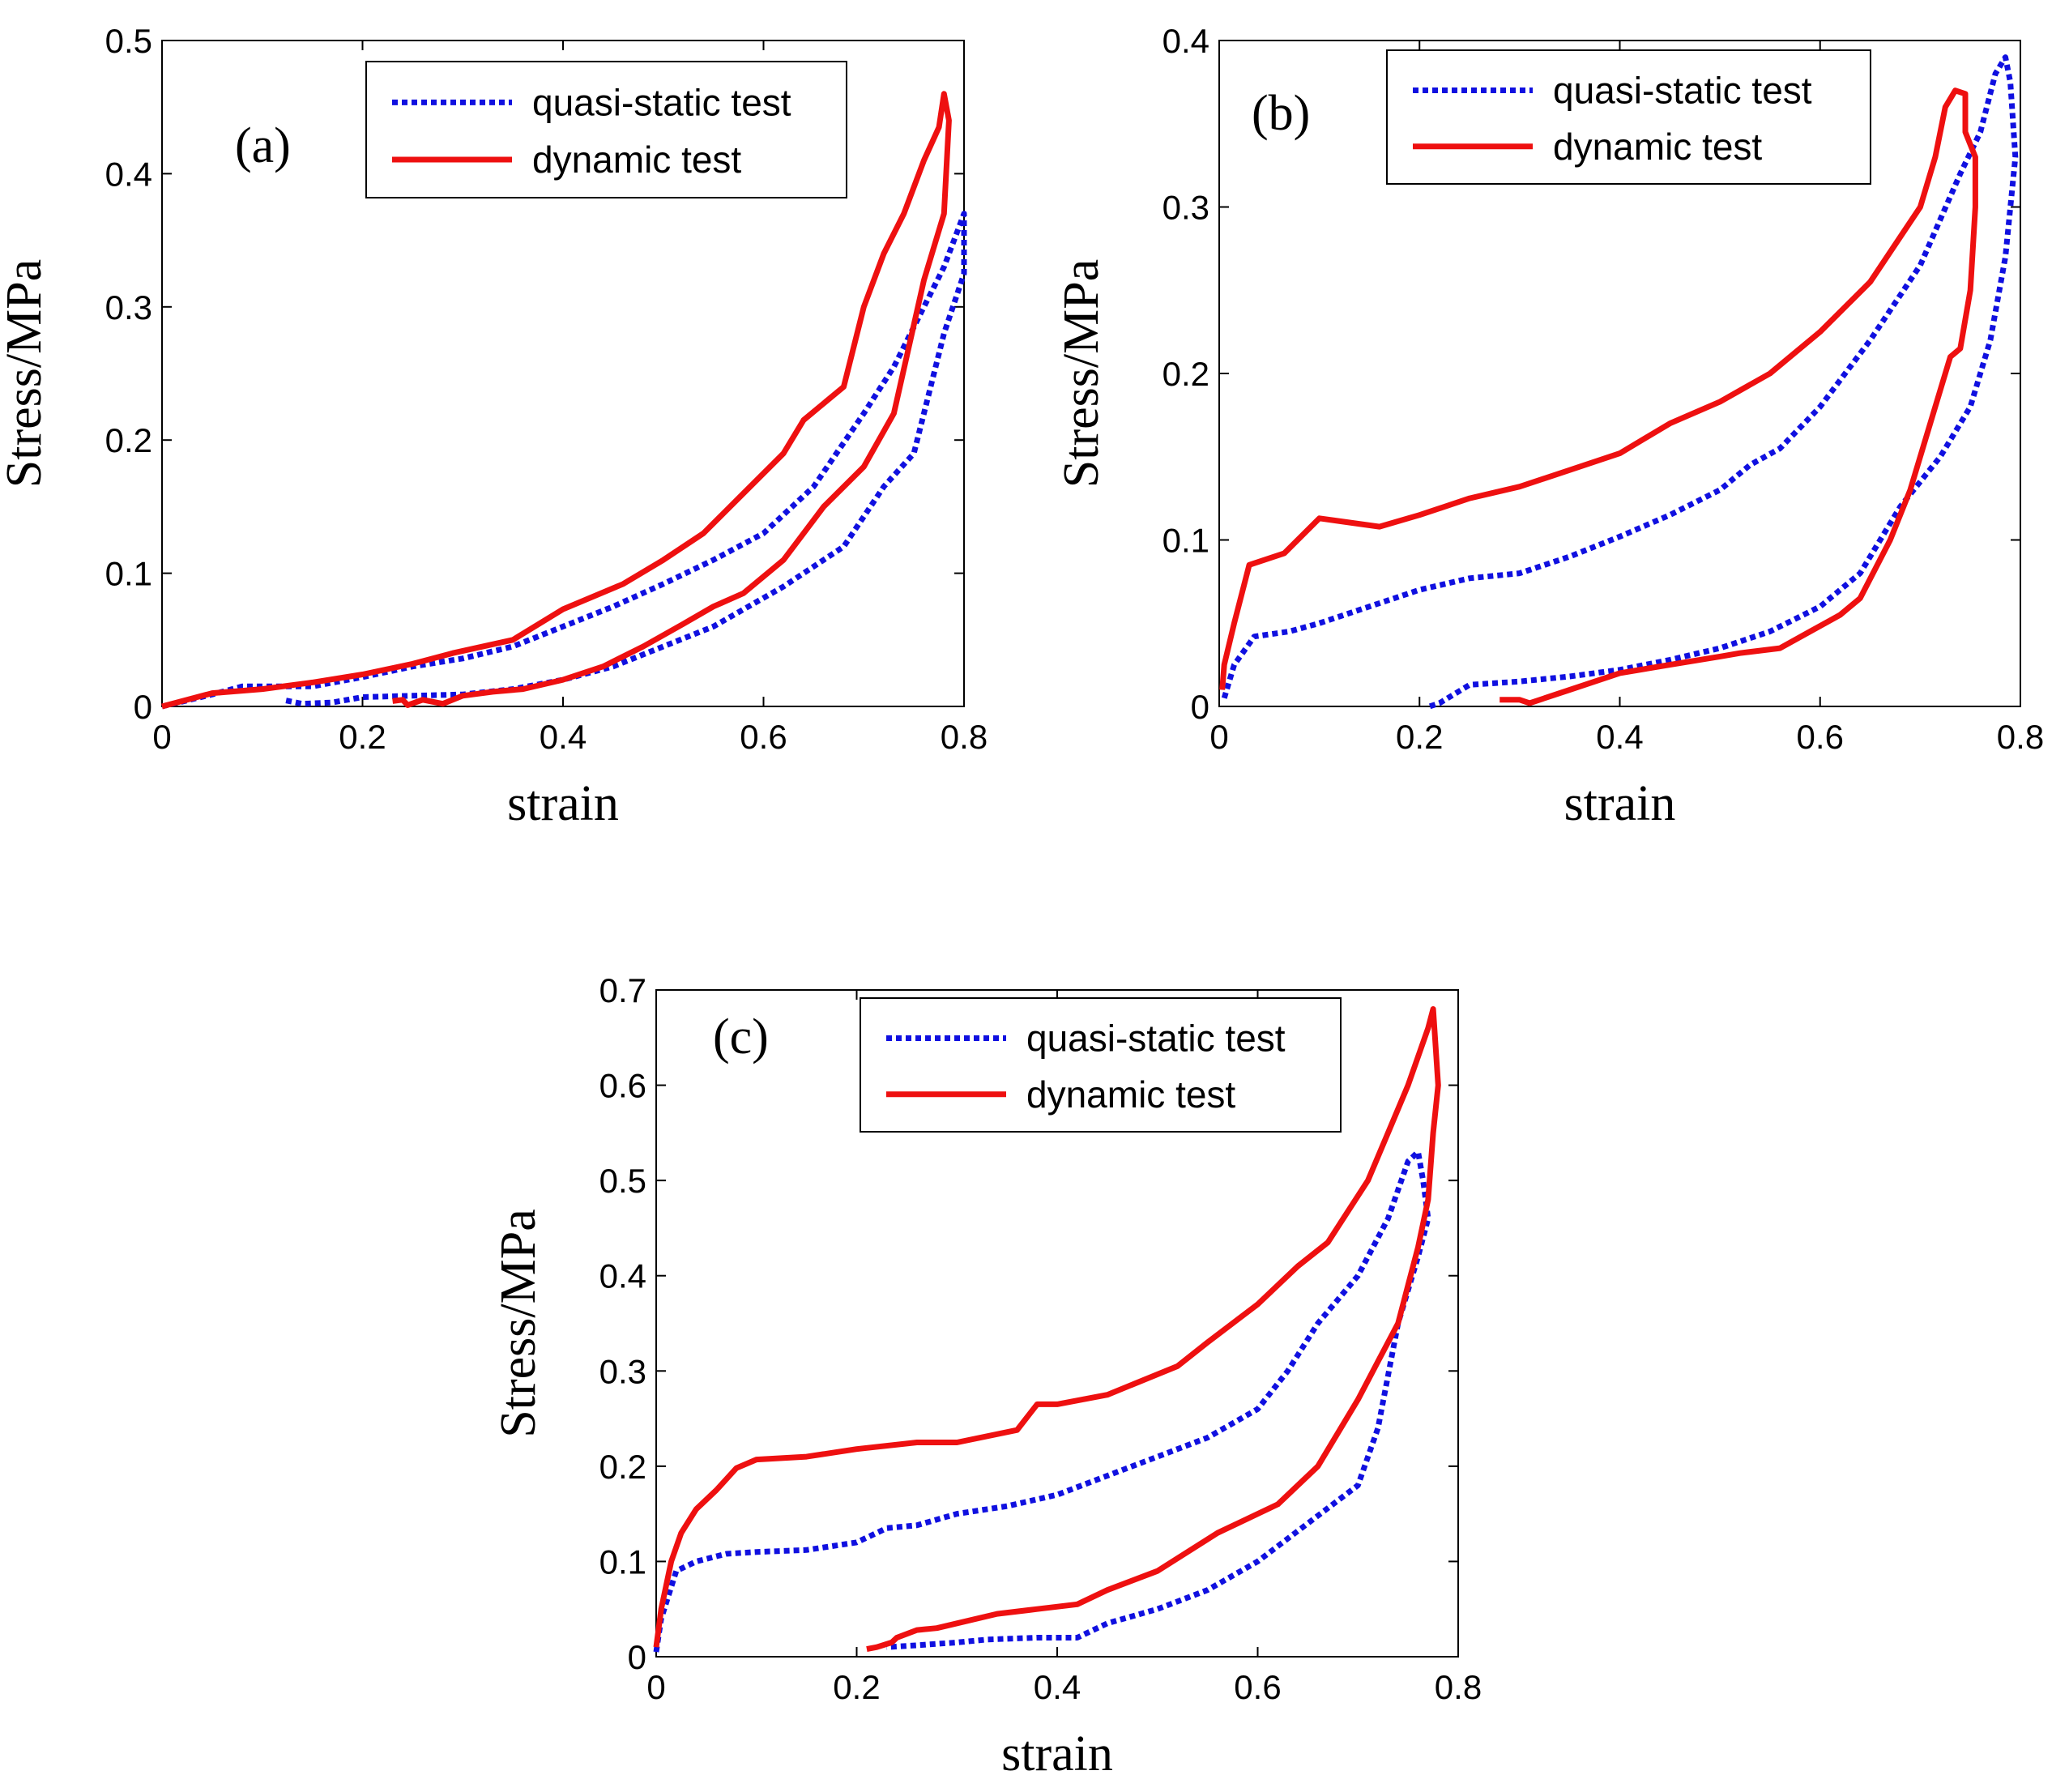 This screenshot has height=1792, width=2069. What do you see at coordinates (622, 990) in the screenshot?
I see `y-tick-label: 0.7` at bounding box center [622, 990].